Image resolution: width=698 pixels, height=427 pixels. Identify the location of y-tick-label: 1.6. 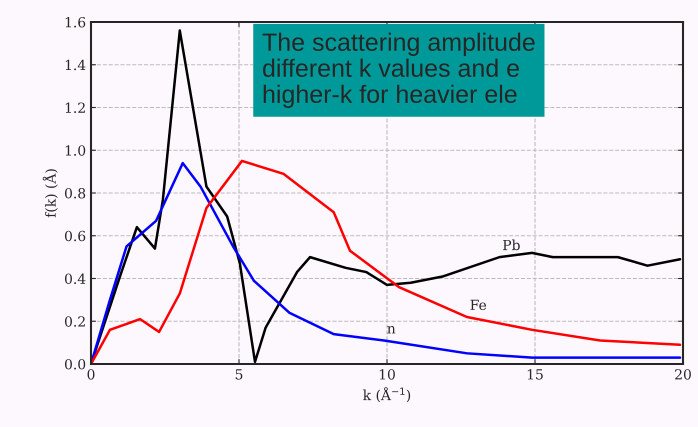
(76, 22).